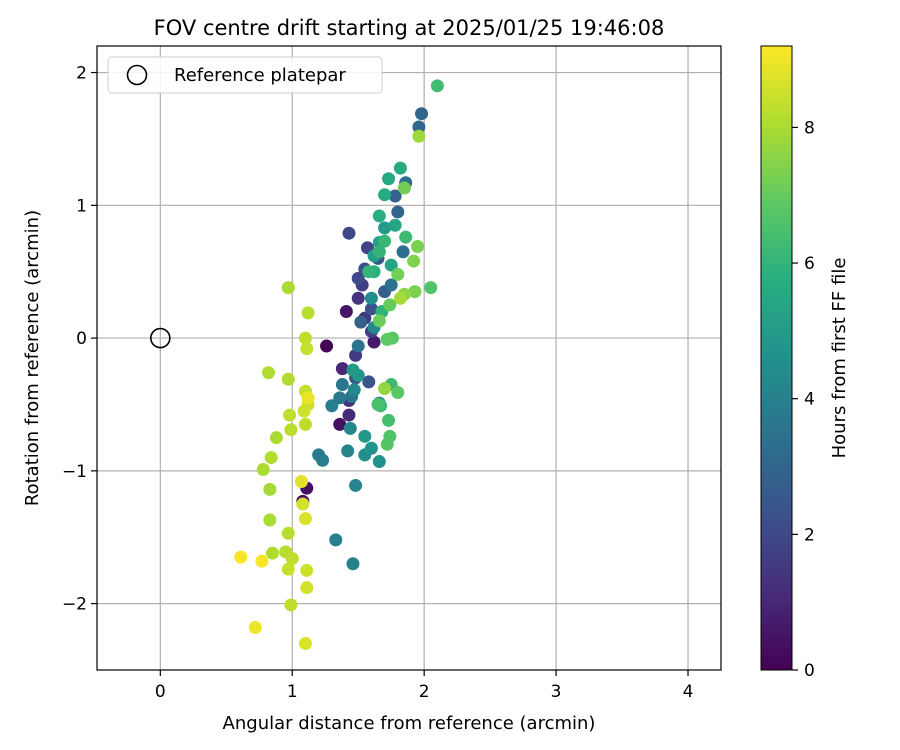 The image size is (900, 750). I want to click on legend-box, so click(245, 75).